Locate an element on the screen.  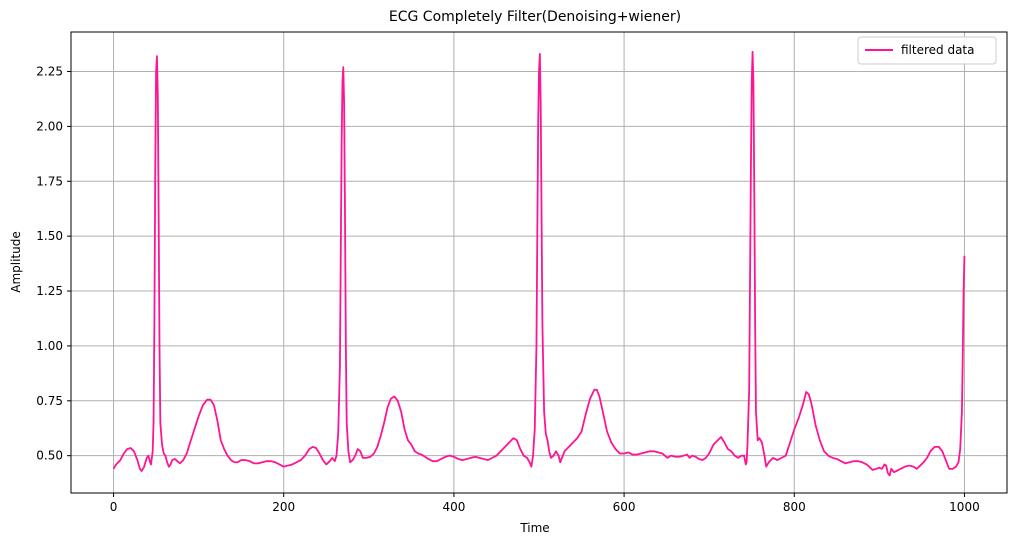
x-tick-label: 0 is located at coordinates (114, 507).